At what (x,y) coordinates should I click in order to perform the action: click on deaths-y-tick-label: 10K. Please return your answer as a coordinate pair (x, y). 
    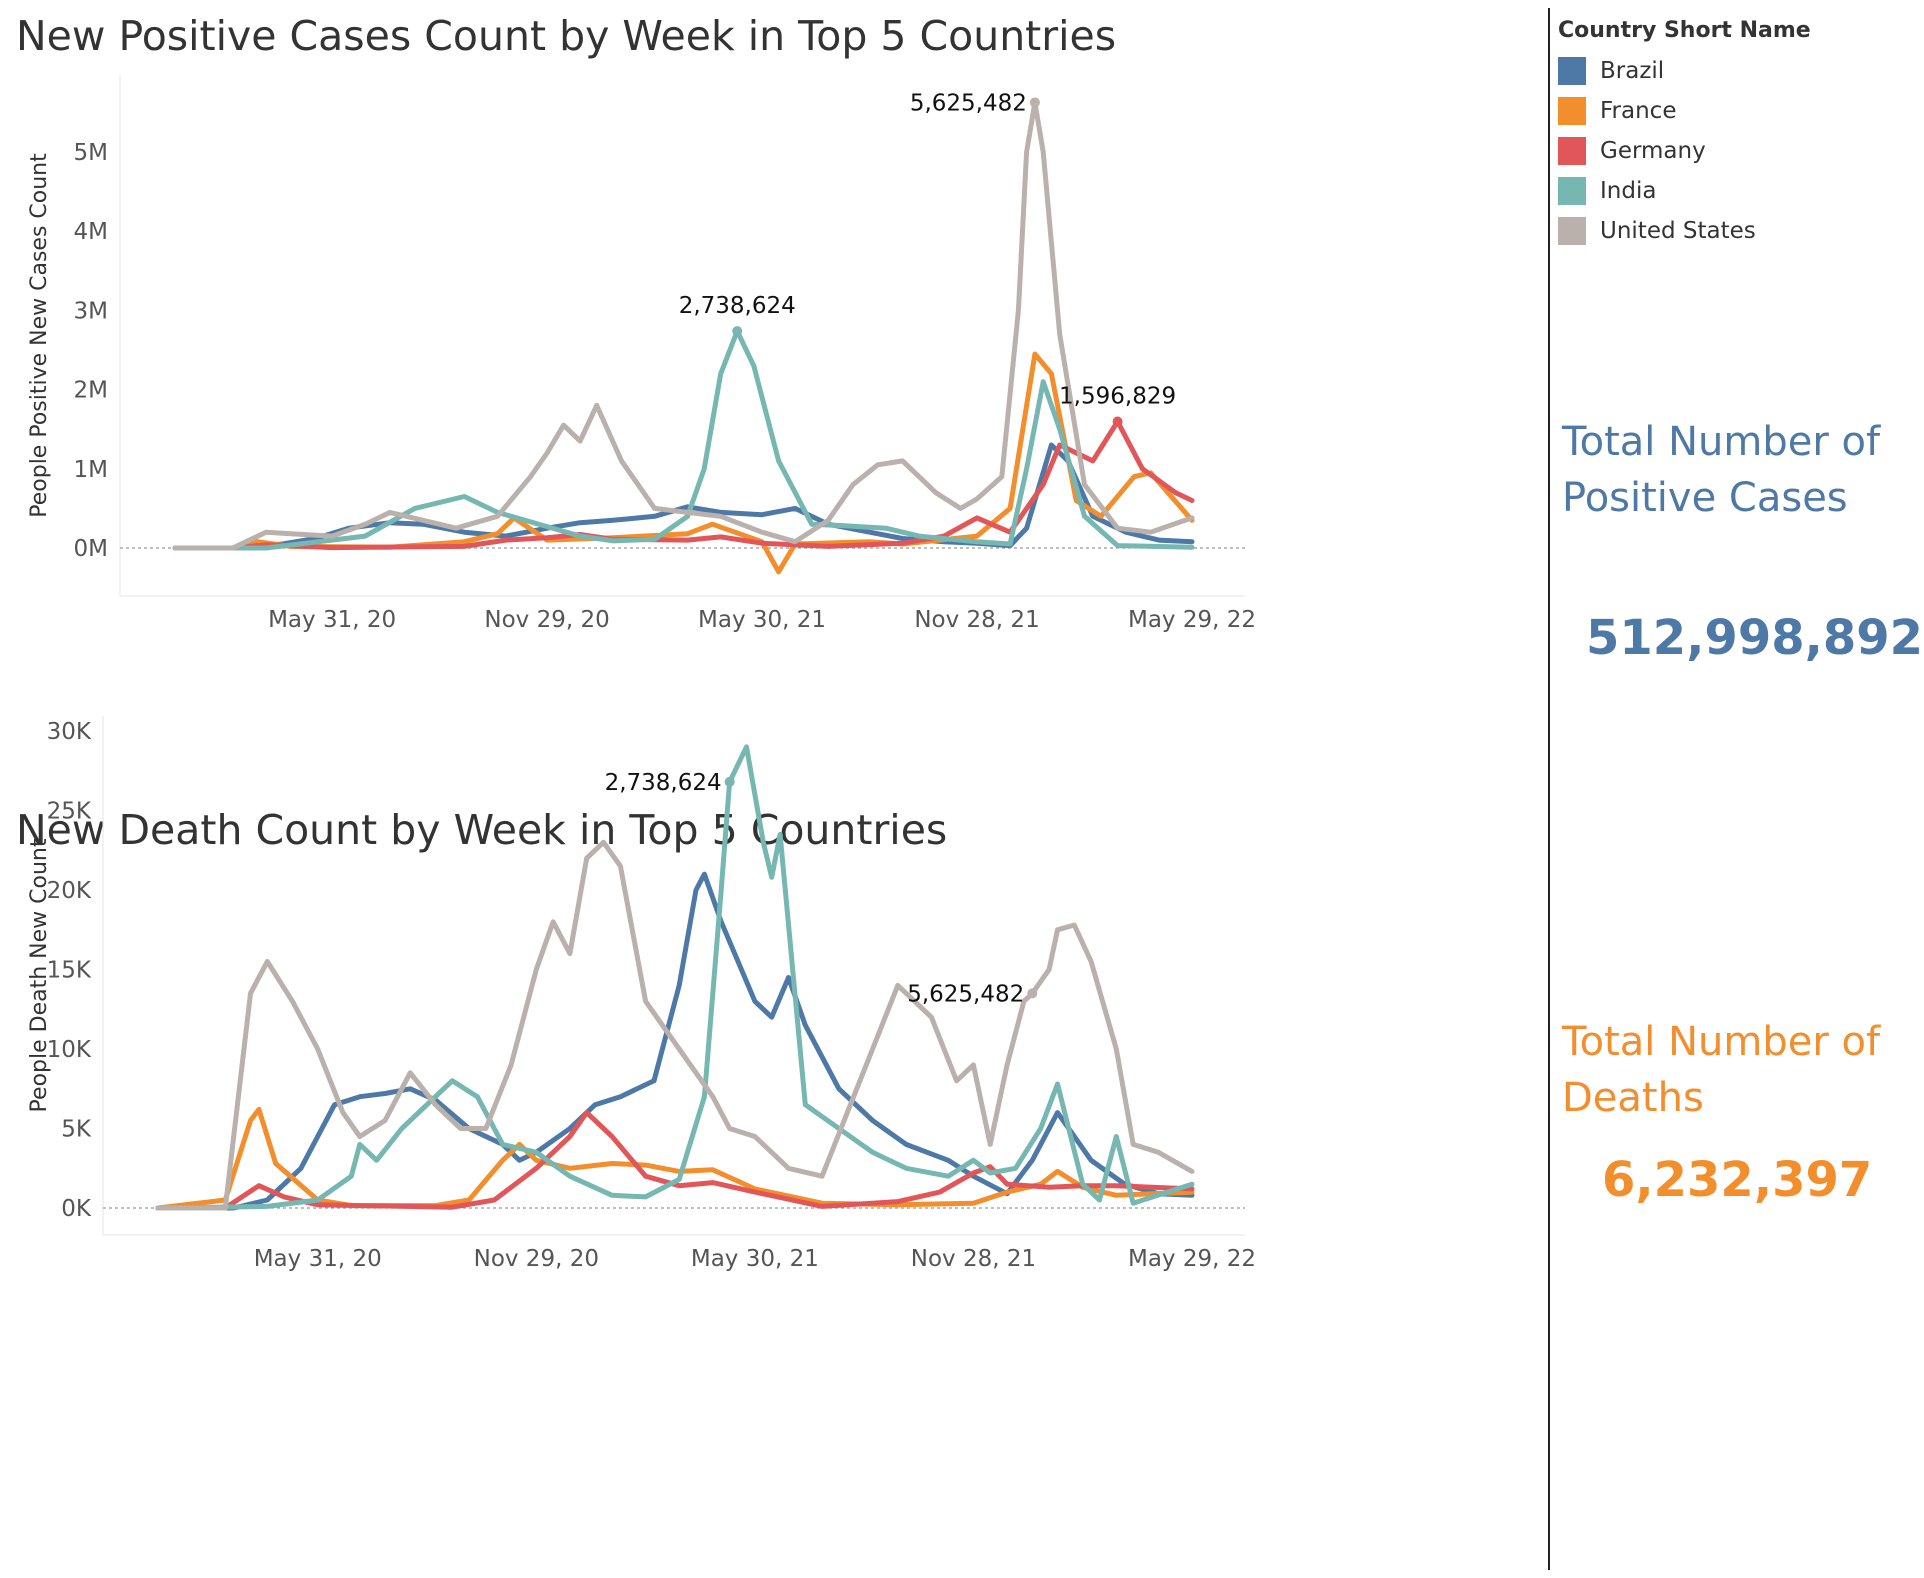
    Looking at the image, I should click on (69, 1050).